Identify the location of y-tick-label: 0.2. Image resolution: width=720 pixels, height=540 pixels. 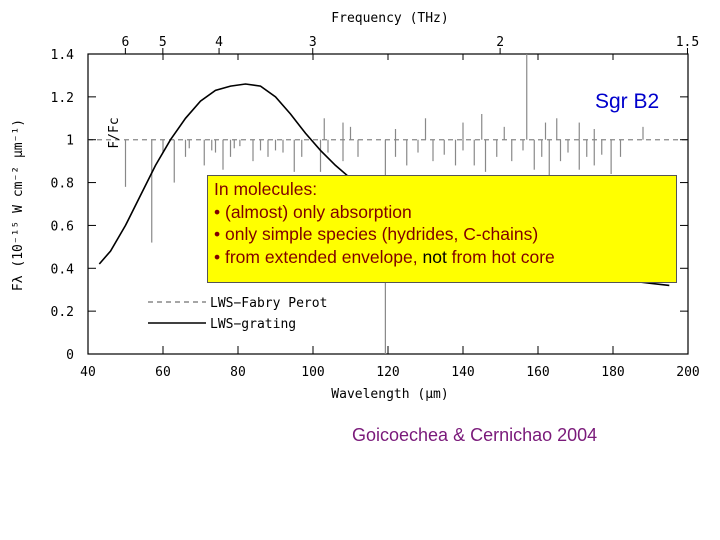
(62, 312).